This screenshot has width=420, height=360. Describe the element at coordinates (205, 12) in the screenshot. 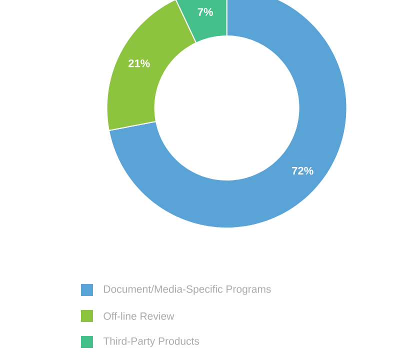

I see `data-label: 7%` at that location.